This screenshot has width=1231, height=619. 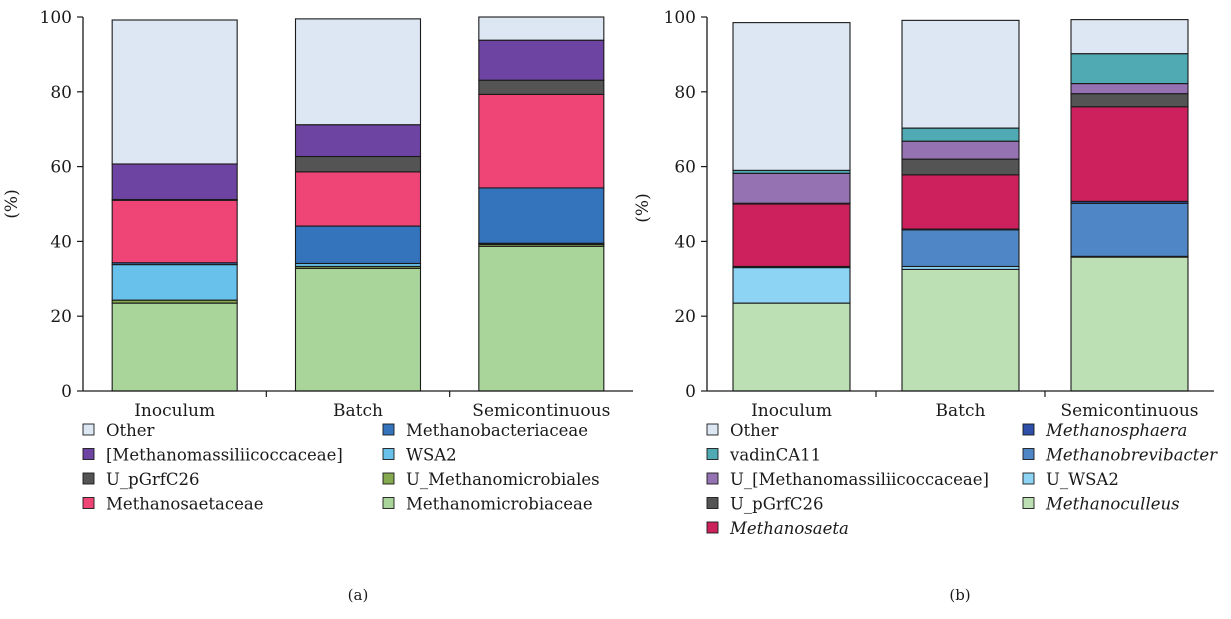 What do you see at coordinates (431, 455) in the screenshot?
I see `legend-label: WSA2` at bounding box center [431, 455].